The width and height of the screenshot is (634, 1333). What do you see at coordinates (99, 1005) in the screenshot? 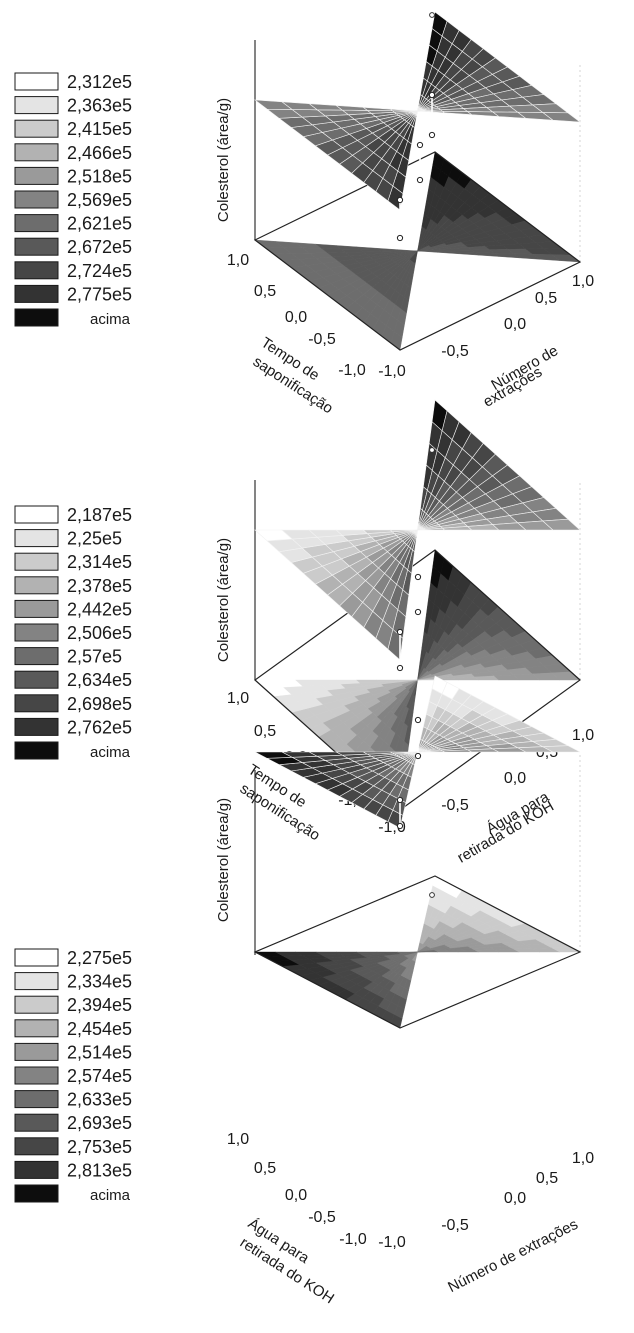
I see `legend-label: 2,394e5` at bounding box center [99, 1005].